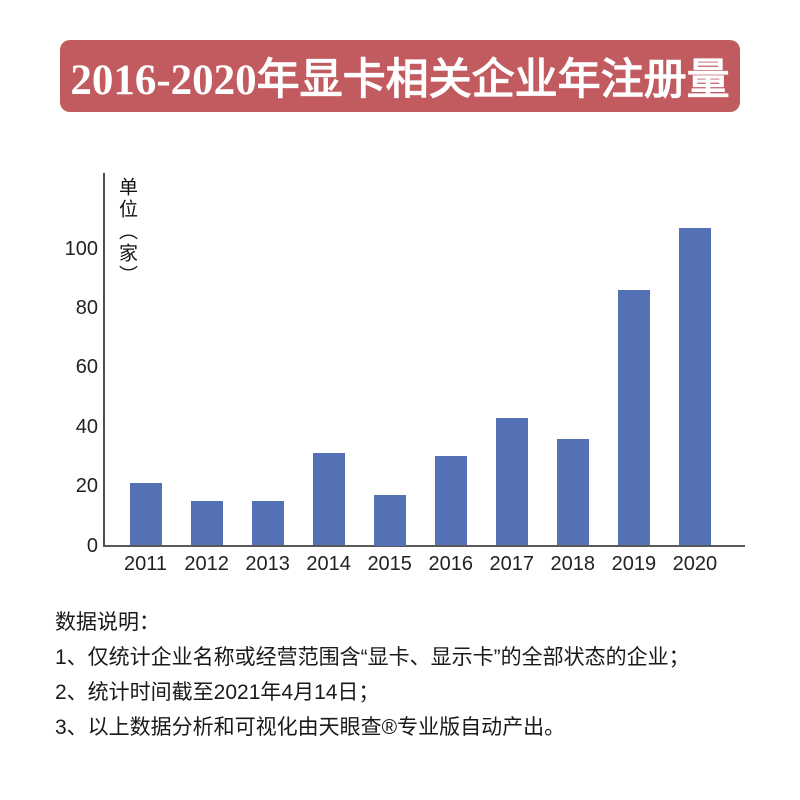  What do you see at coordinates (400, 80) in the screenshot?
I see `page-title: 2016-2020年显卡相关企业年注册量` at bounding box center [400, 80].